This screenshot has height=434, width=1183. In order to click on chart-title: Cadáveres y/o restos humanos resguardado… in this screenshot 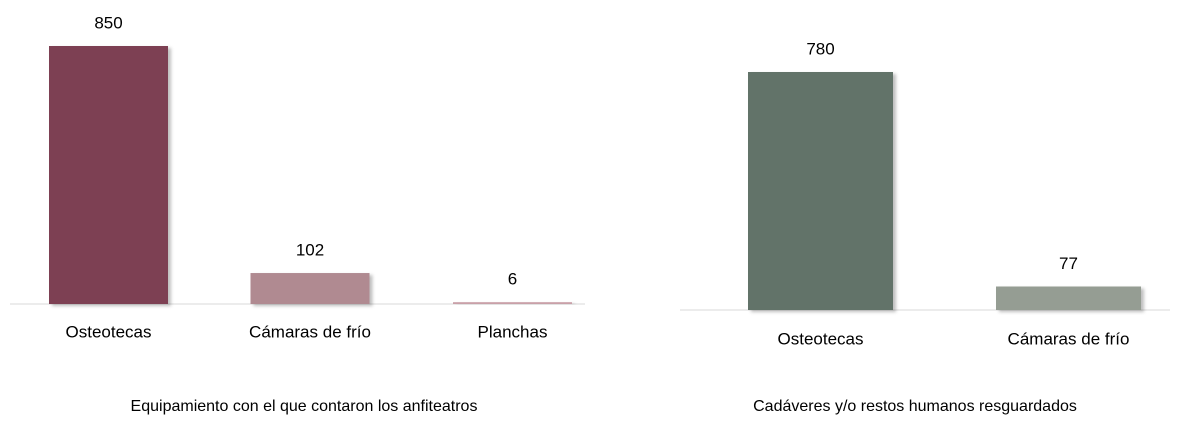, I will do `click(915, 406)`.